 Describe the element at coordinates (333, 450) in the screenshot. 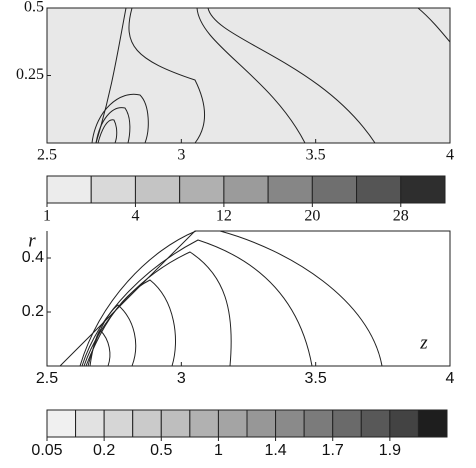

I see `colorbar-tick-label: 1.7` at that location.